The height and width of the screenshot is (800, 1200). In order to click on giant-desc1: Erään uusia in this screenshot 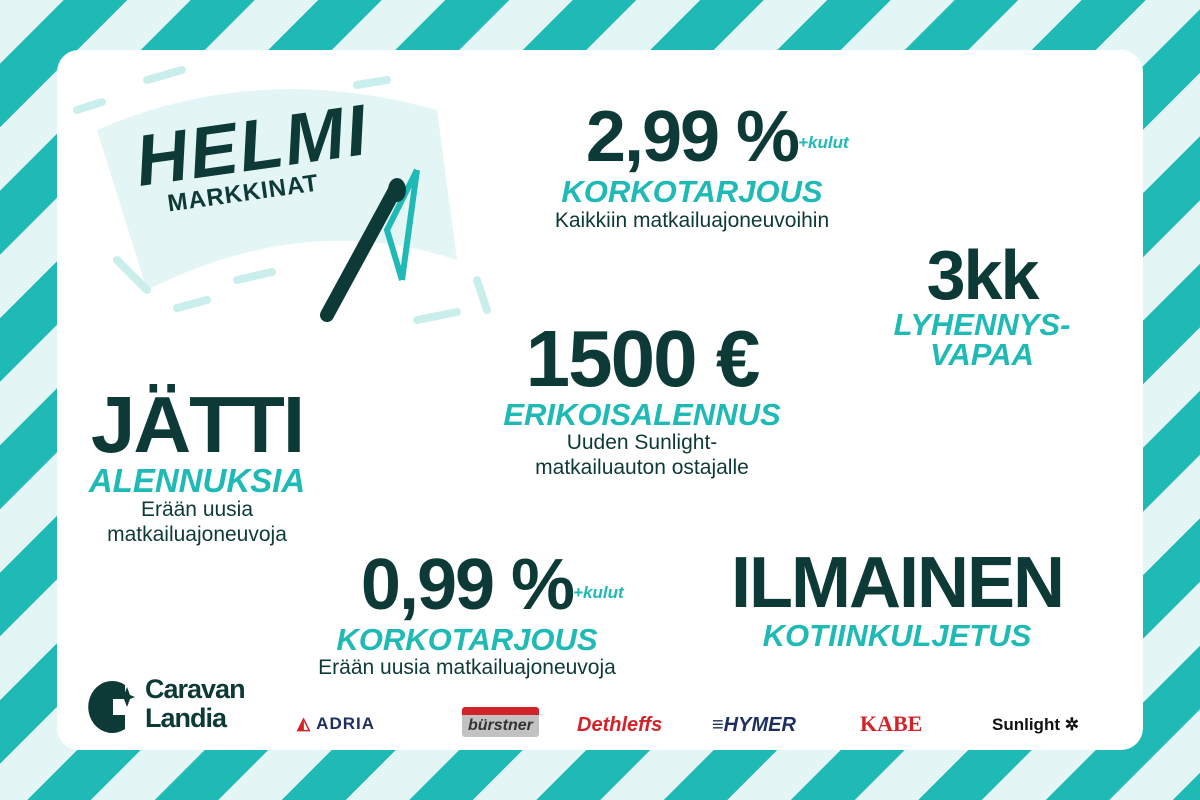, I will do `click(197, 509)`.